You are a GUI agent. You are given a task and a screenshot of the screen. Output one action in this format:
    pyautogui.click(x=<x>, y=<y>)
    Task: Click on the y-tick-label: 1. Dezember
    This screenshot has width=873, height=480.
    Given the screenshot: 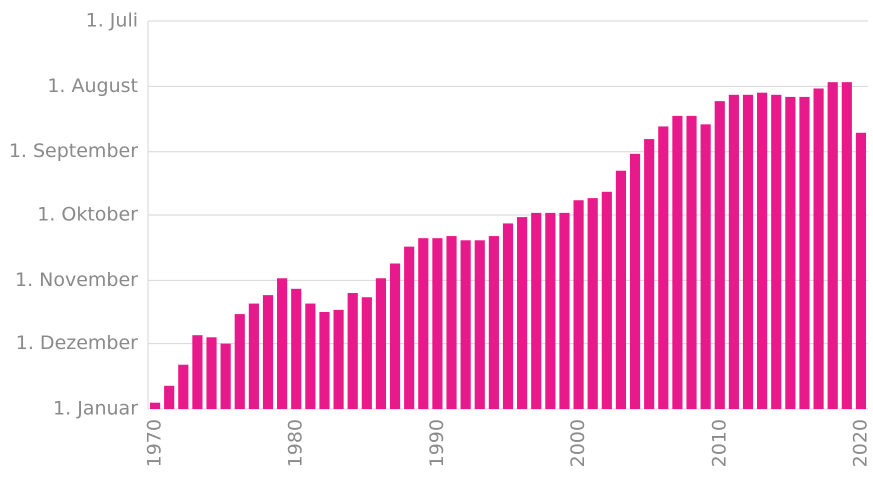 What is the action you would take?
    pyautogui.click(x=77, y=343)
    